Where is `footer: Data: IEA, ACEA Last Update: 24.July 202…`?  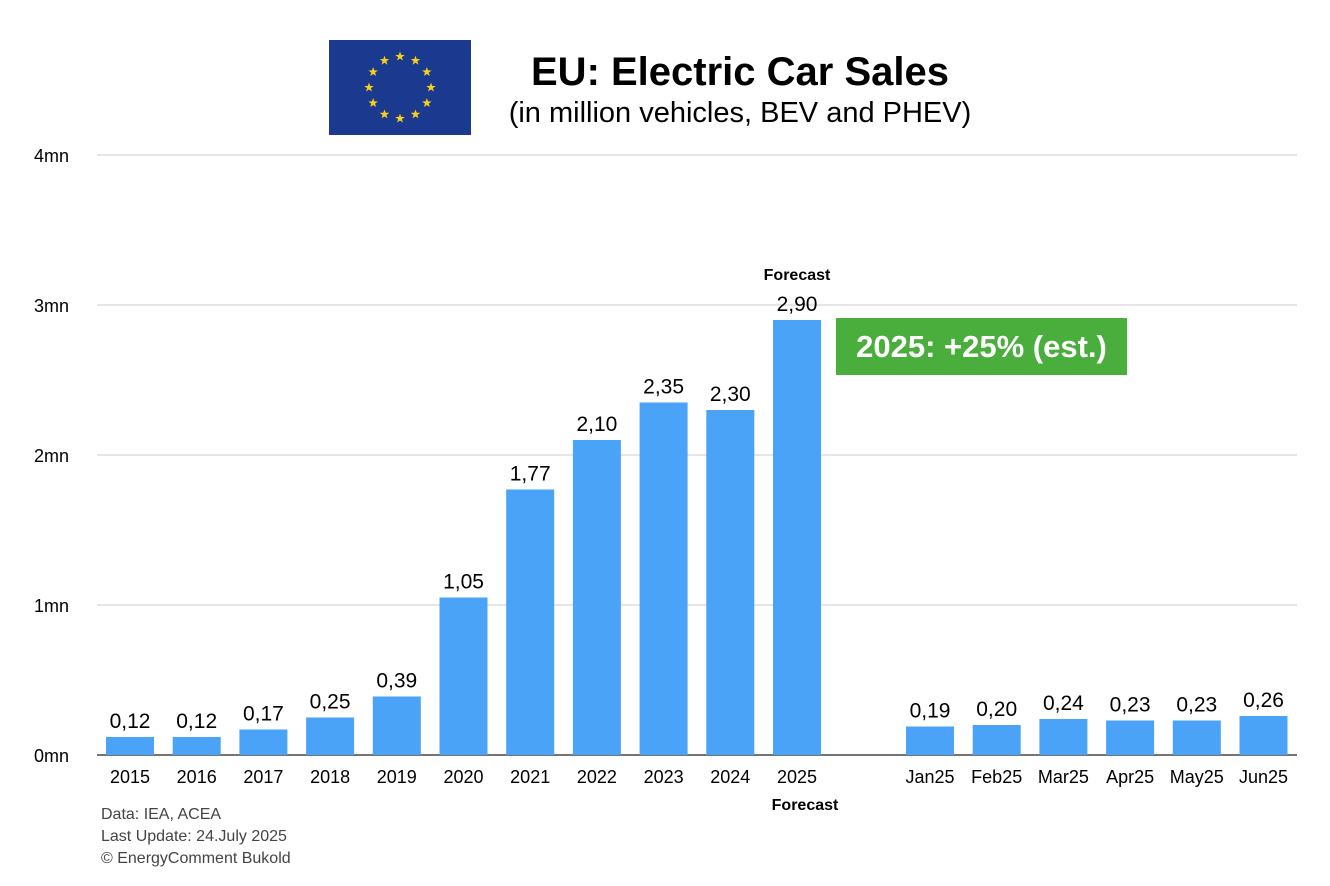
footer: Data: IEA, ACEA Last Update: 24.July 202… is located at coordinates (196, 837).